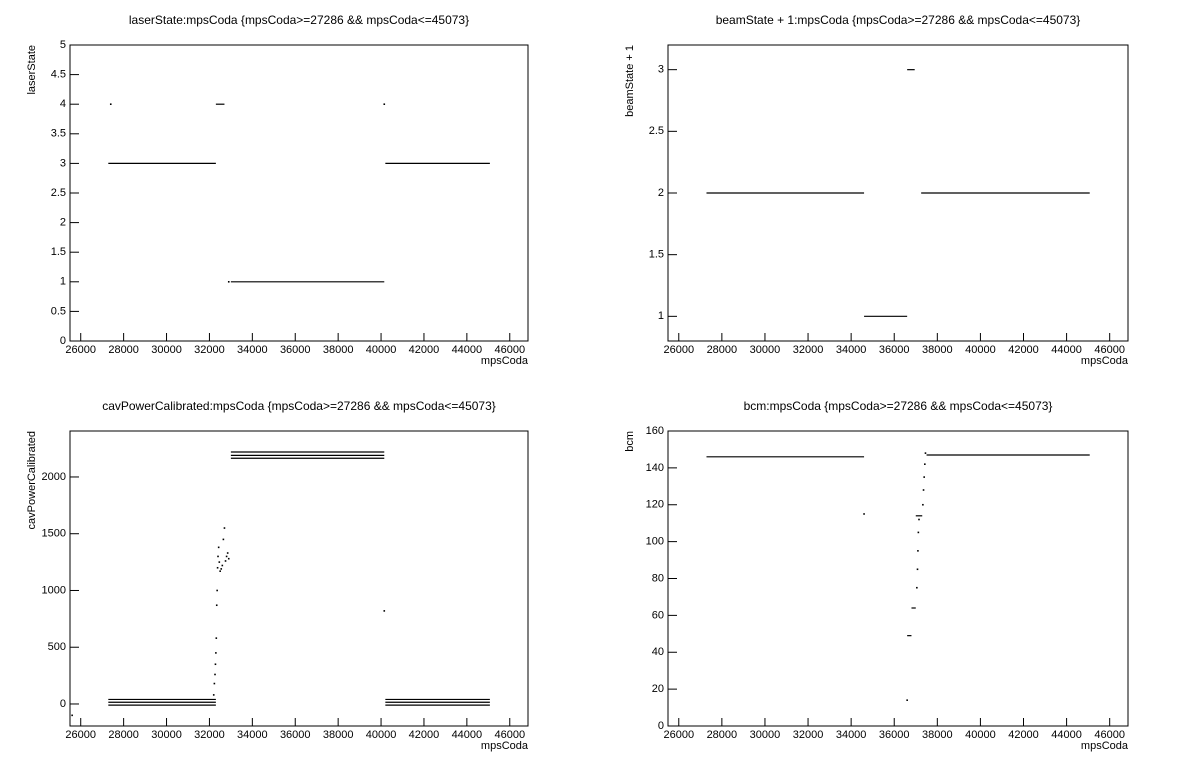  I want to click on y-tick-label: 60, so click(658, 615).